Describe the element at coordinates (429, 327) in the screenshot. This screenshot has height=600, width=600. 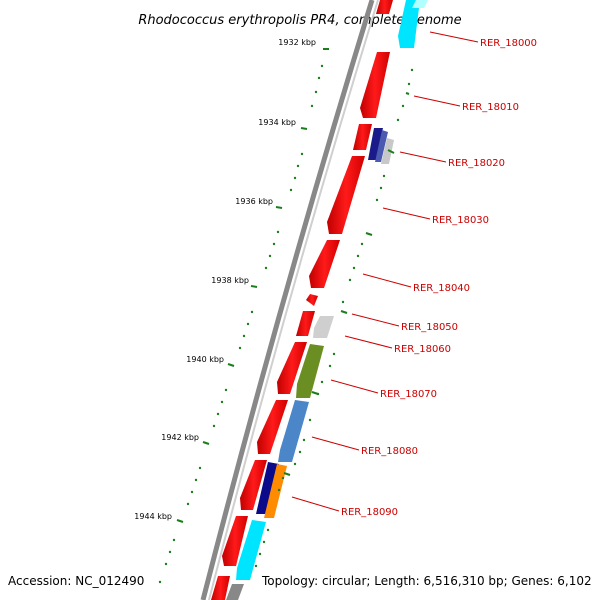
I see `gene-label-rer-18050: RER_18050` at that location.